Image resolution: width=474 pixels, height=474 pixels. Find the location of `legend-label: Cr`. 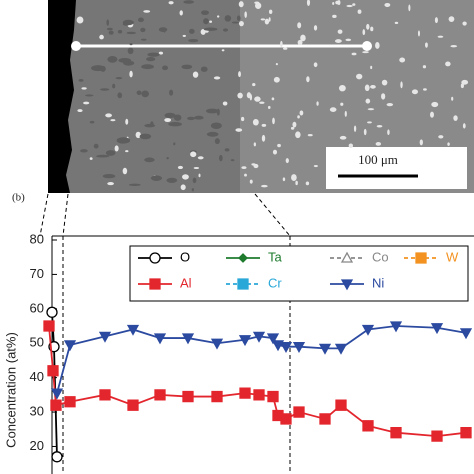

legend-label: Cr is located at coordinates (275, 282).